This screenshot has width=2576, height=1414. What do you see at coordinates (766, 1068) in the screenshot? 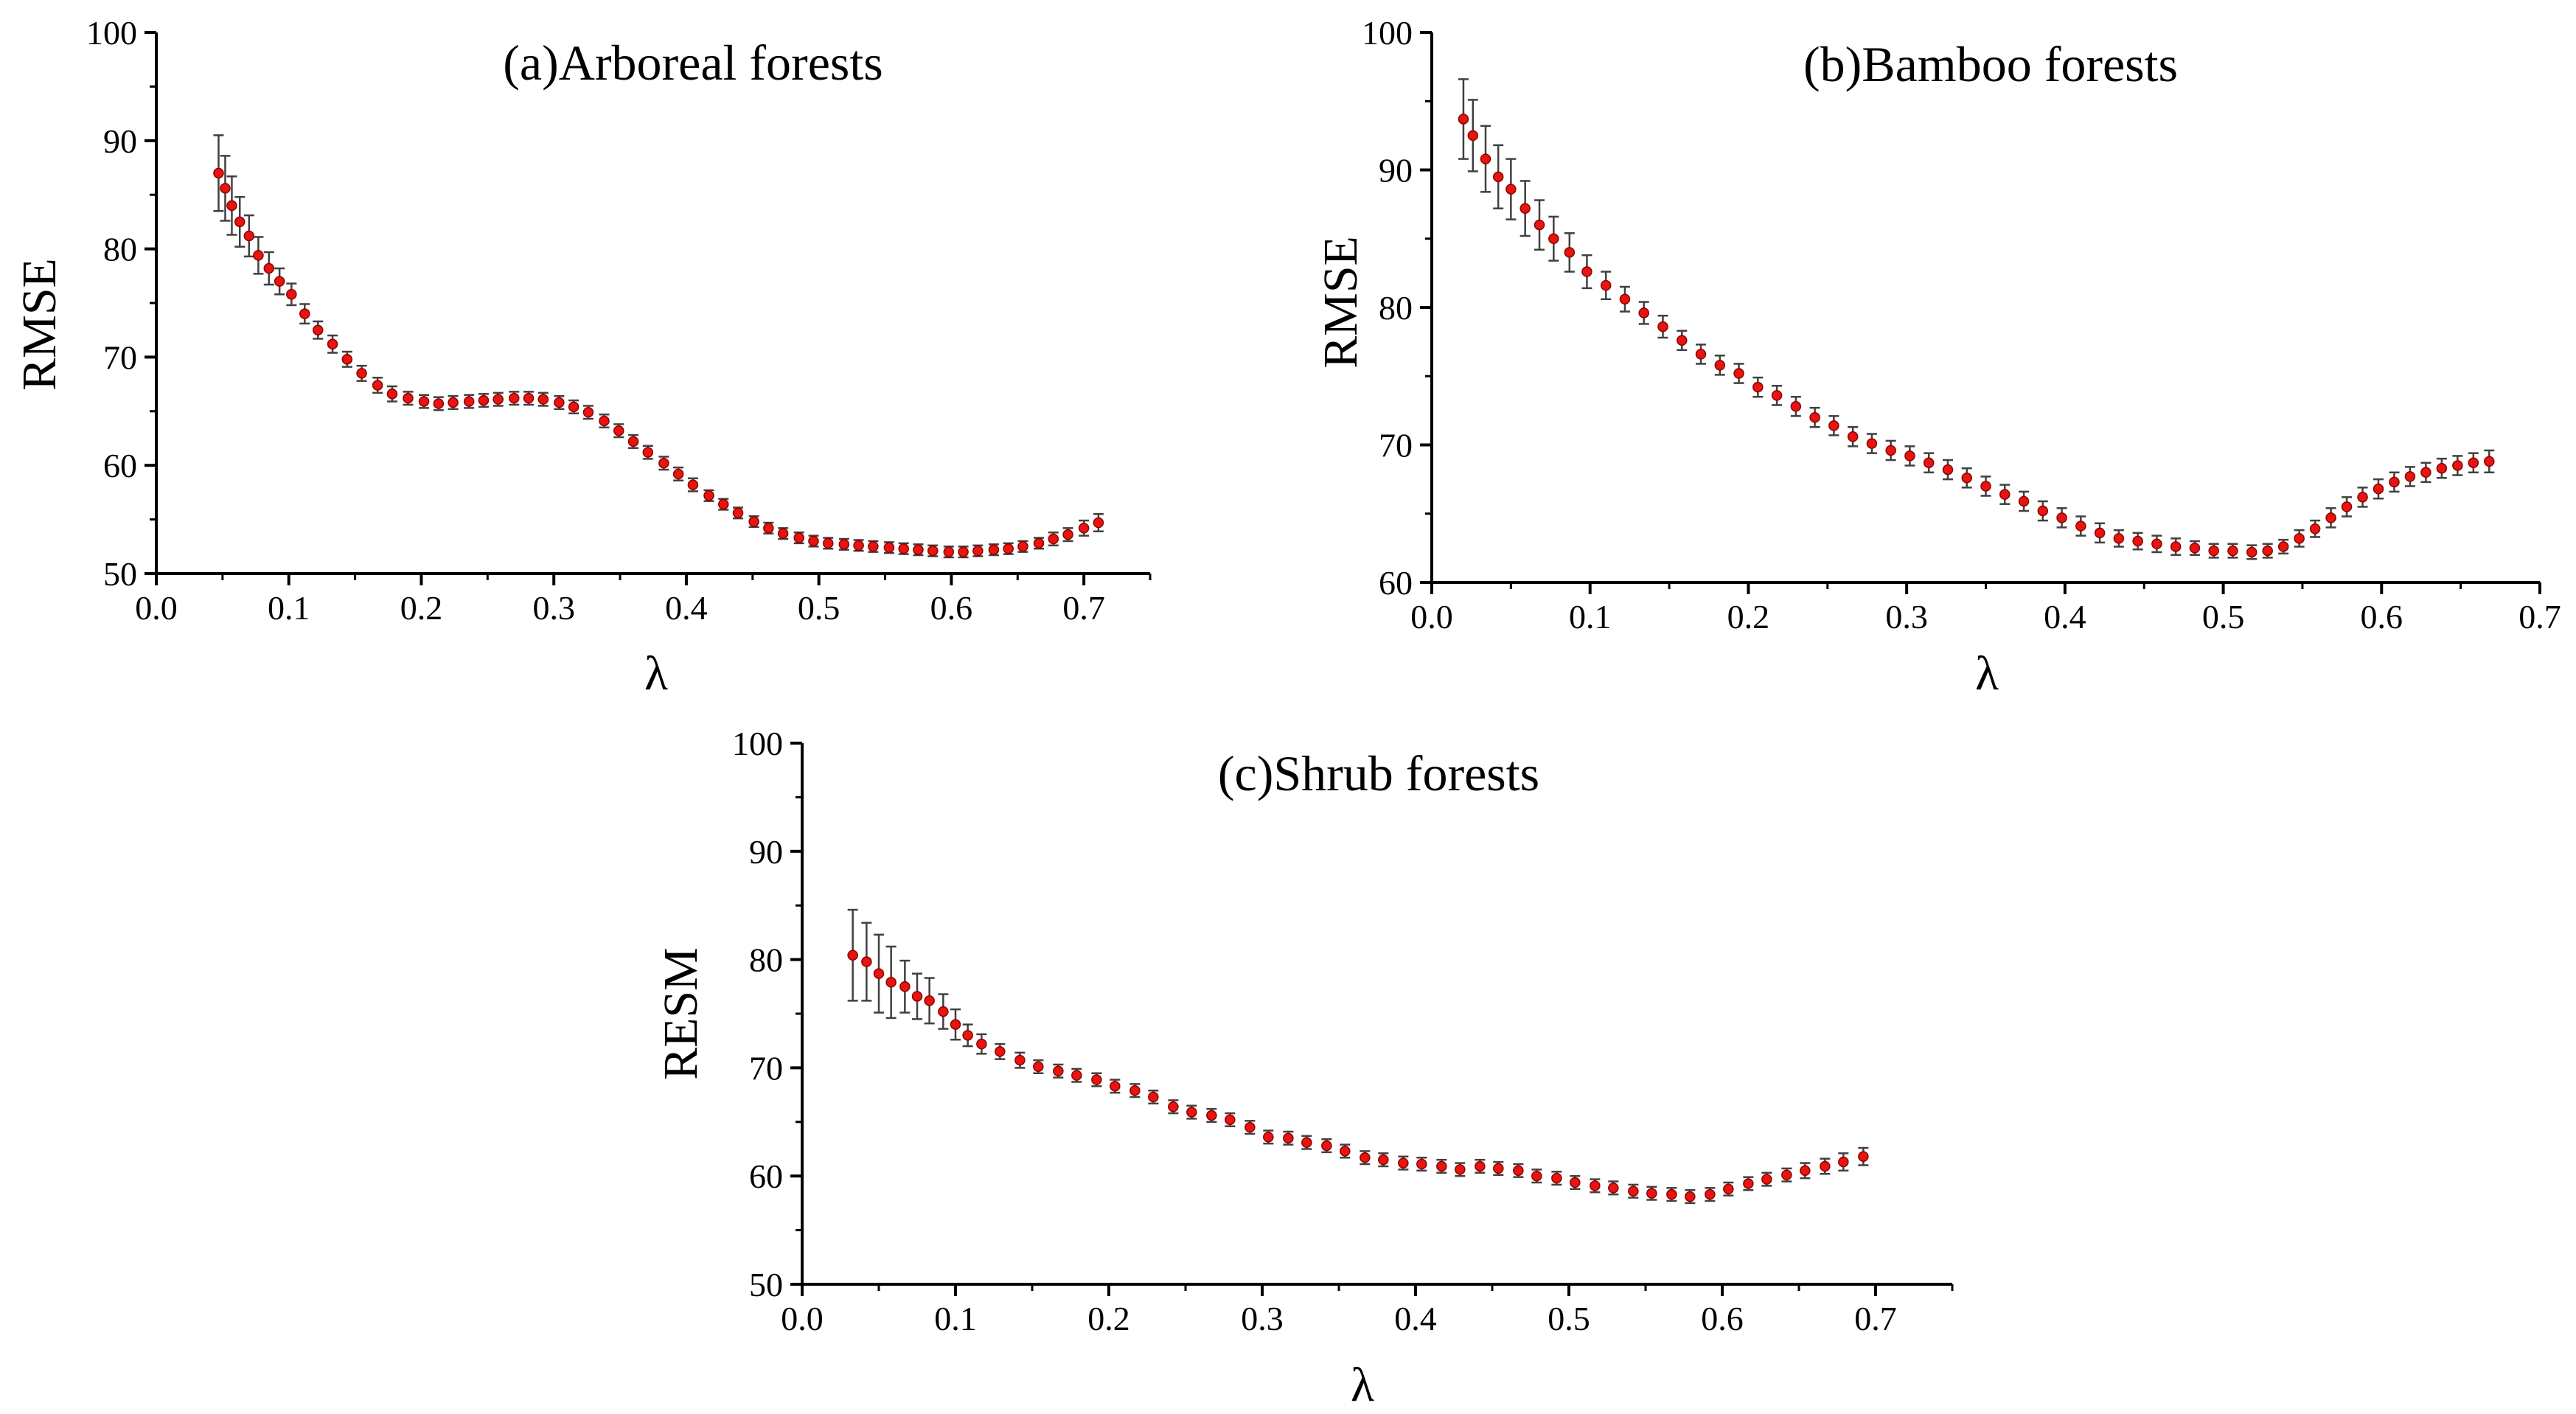
I see `y-tick-label: 70` at bounding box center [766, 1068].